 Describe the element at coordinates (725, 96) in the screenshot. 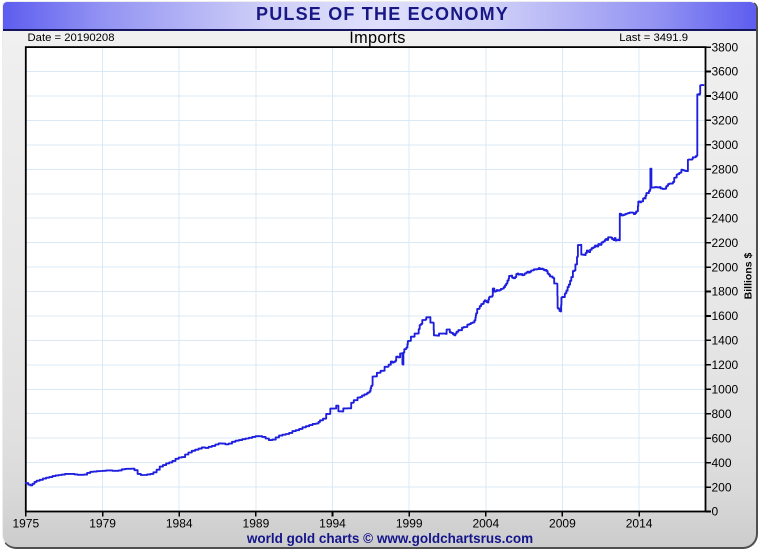

I see `svg-text: 3400` at that location.